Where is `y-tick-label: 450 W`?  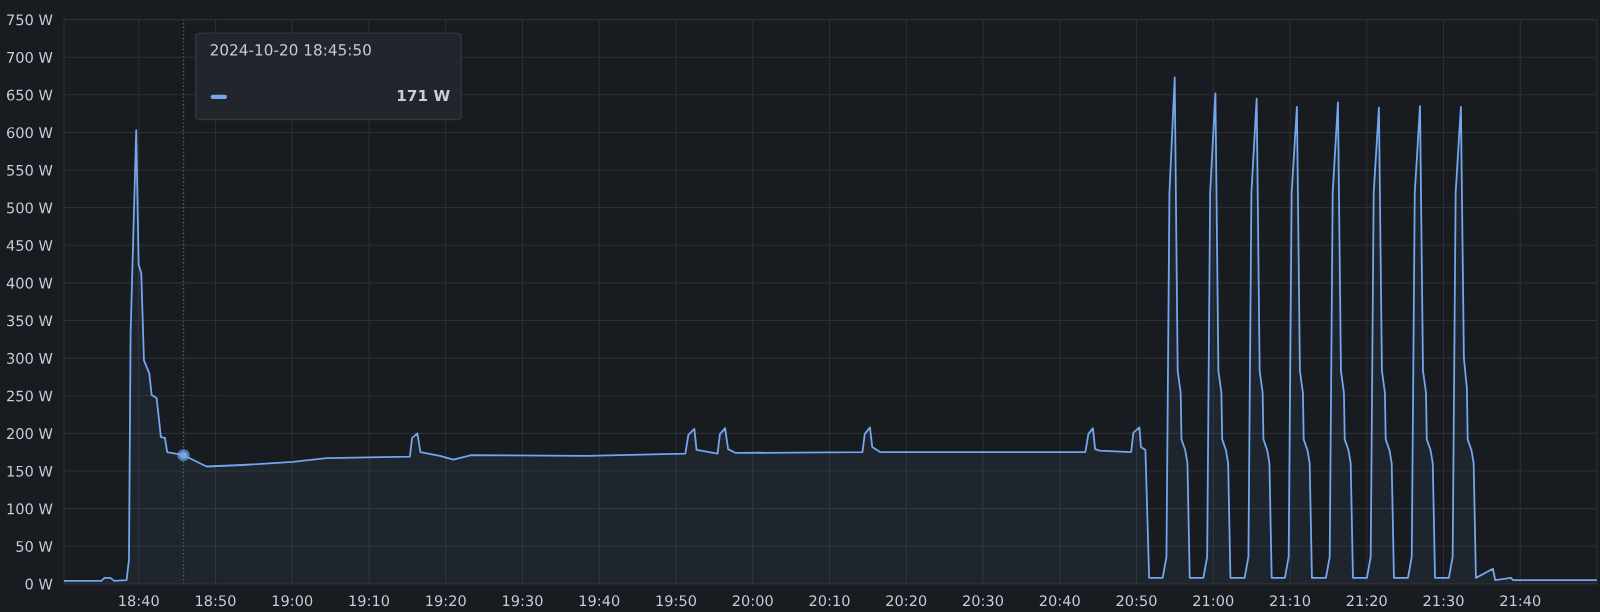 y-tick-label: 450 W is located at coordinates (29, 246).